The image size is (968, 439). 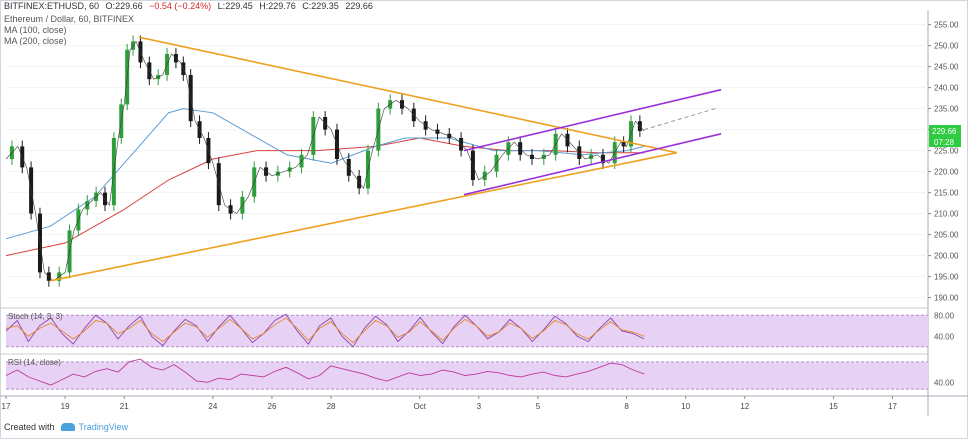 I want to click on y-tick-label: 245.00, so click(x=946, y=67).